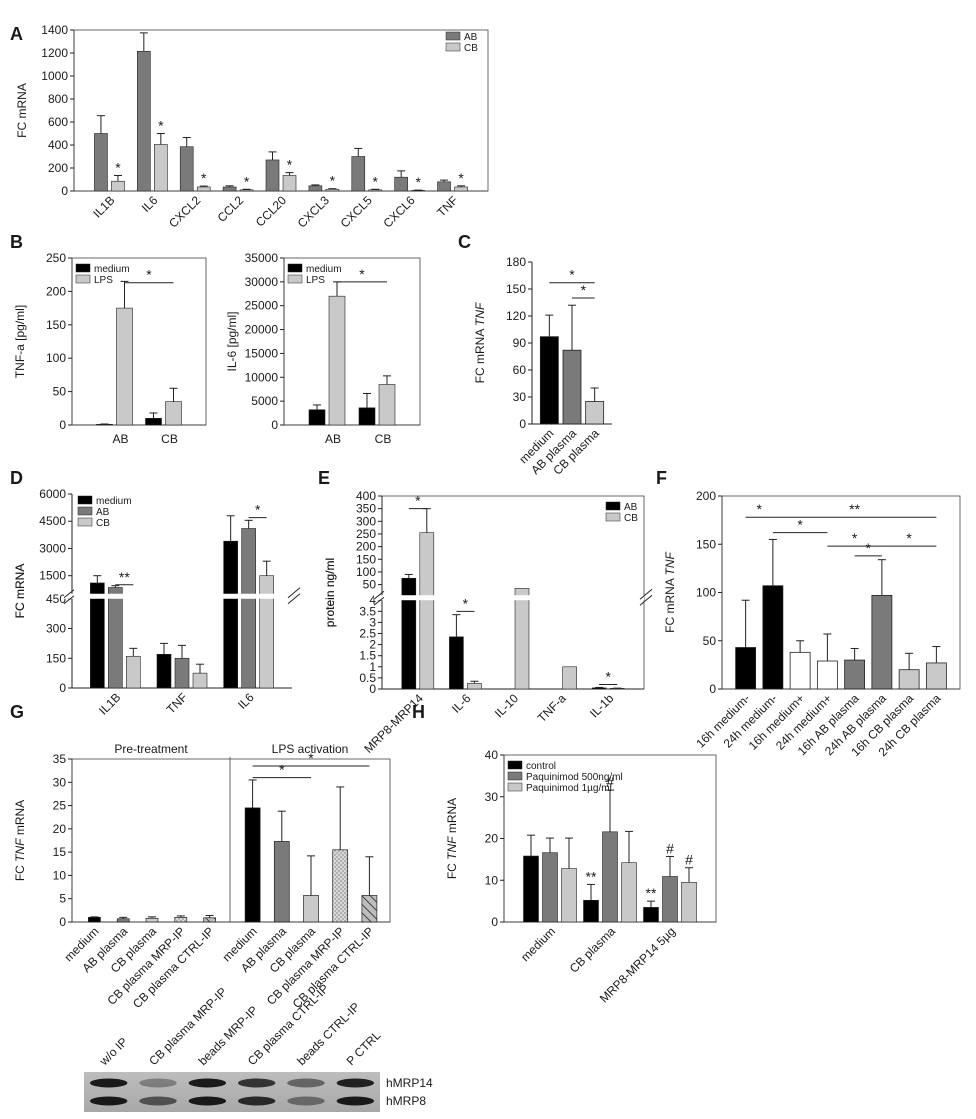 The image size is (976, 1119). What do you see at coordinates (120, 439) in the screenshot?
I see `chart-b-tnf-x-tick-label: AB` at bounding box center [120, 439].